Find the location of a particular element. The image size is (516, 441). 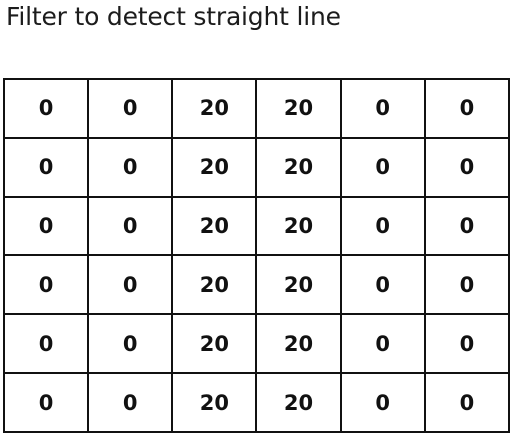

page-title: Filter to detect straight line is located at coordinates (173, 16).